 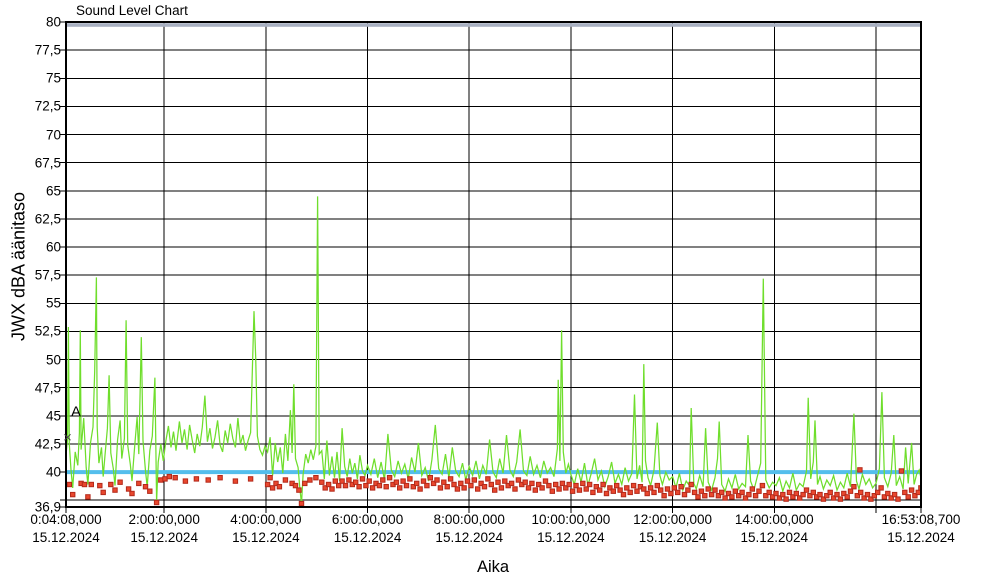 What do you see at coordinates (47, 275) in the screenshot?
I see `y-tick-label: 57,5` at bounding box center [47, 275].